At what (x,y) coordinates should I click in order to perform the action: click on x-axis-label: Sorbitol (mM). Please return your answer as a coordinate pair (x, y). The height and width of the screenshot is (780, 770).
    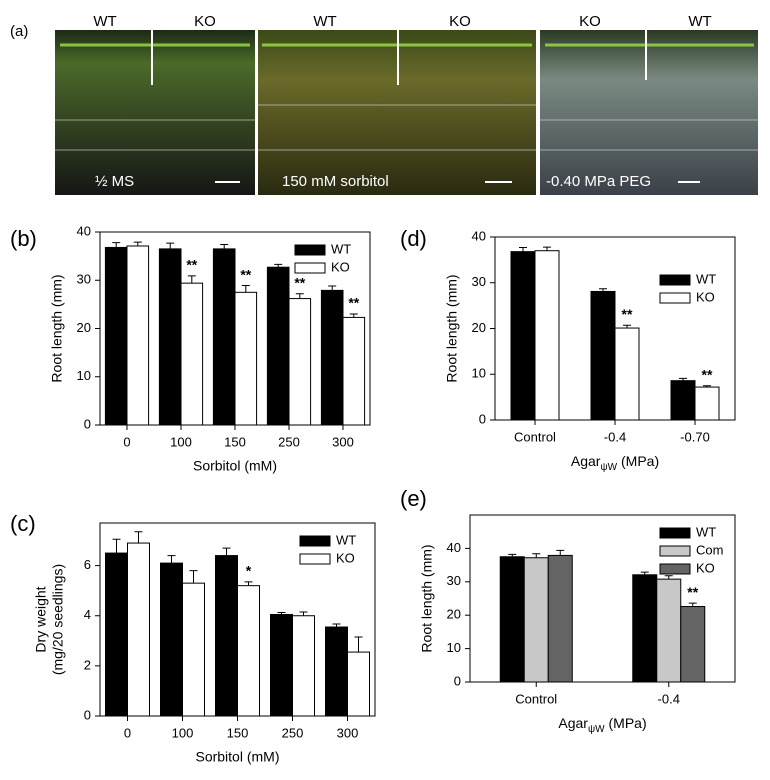
    Looking at the image, I should click on (237, 757).